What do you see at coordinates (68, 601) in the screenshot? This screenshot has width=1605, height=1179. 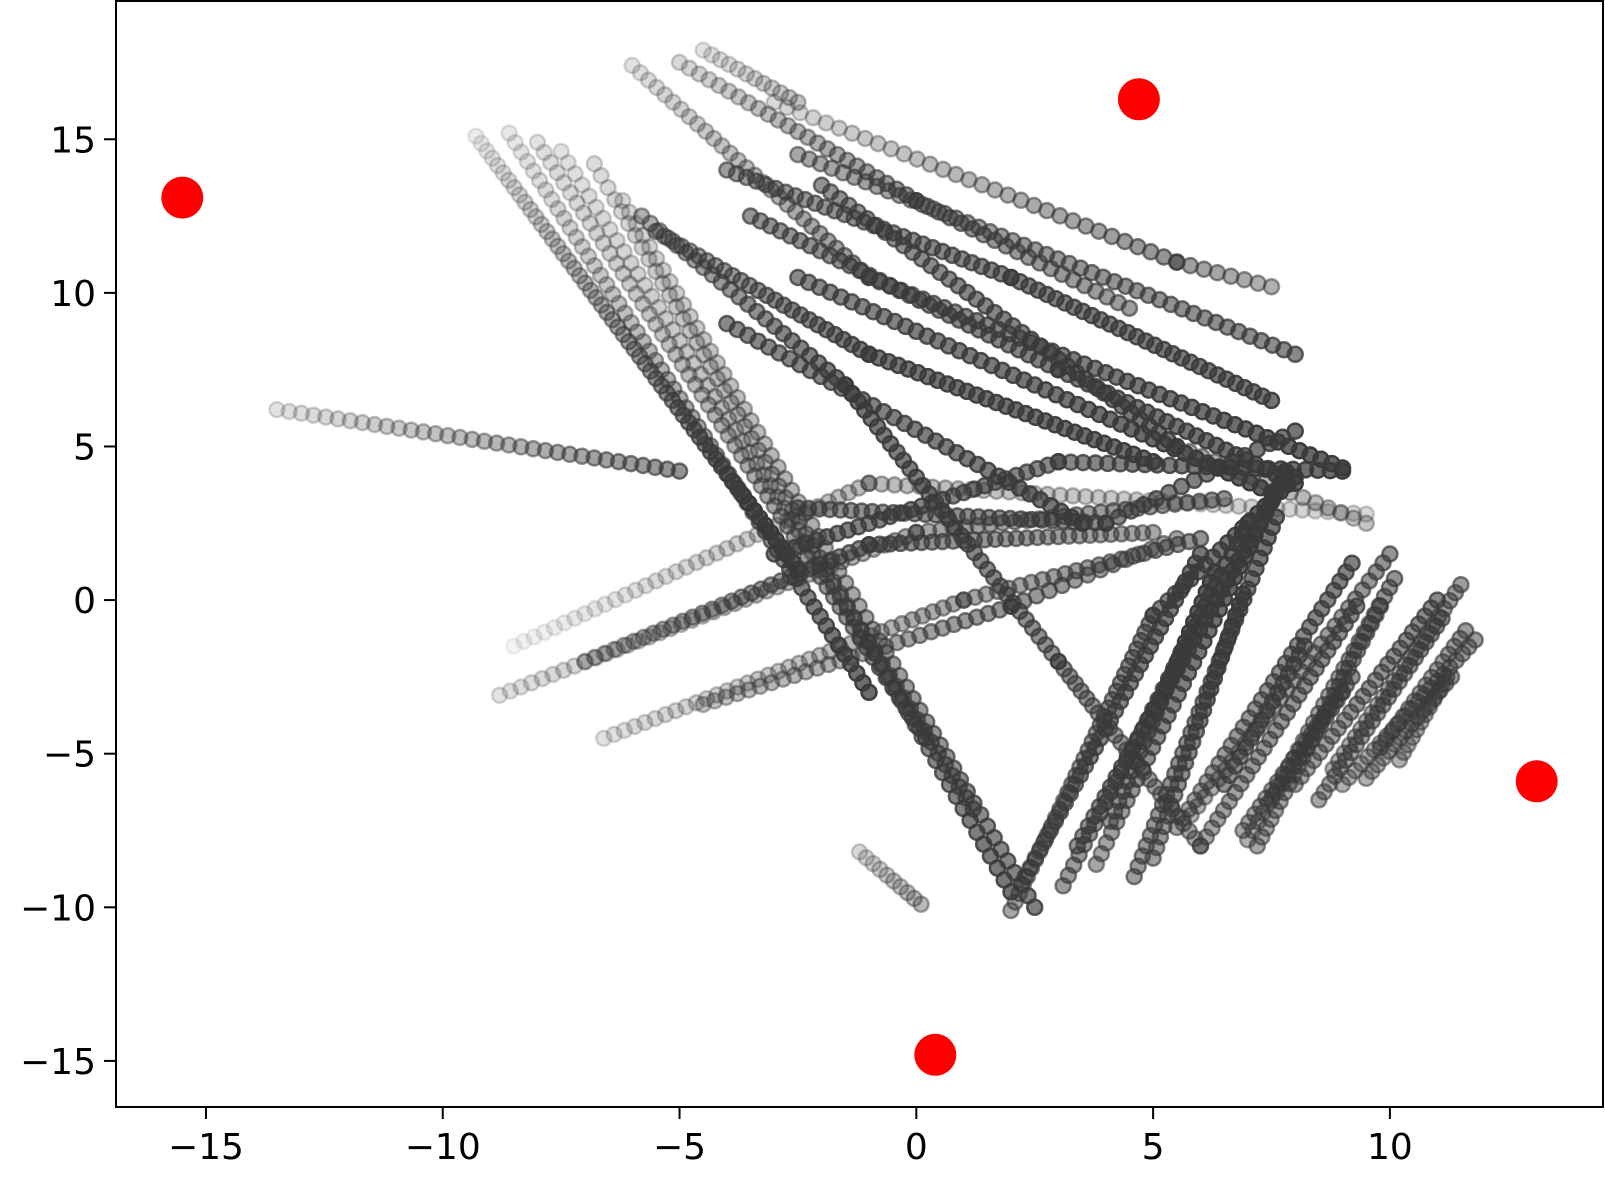 I see `y-axis: −15 −10 −5 0 5 10 15` at bounding box center [68, 601].